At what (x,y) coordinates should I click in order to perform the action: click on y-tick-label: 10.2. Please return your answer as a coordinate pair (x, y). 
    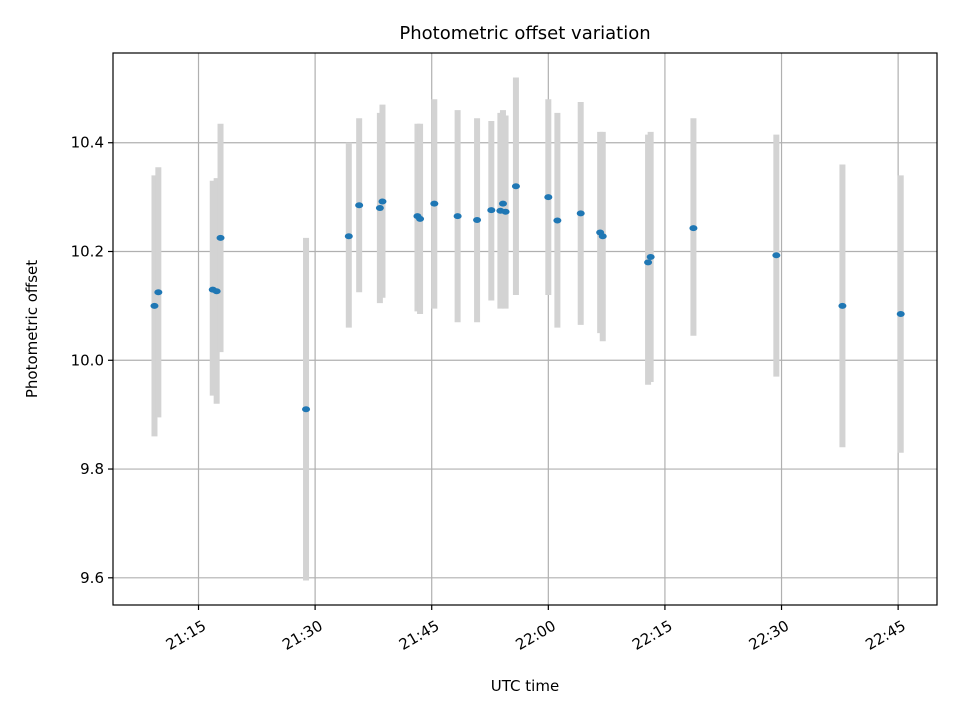
    Looking at the image, I should click on (87, 252).